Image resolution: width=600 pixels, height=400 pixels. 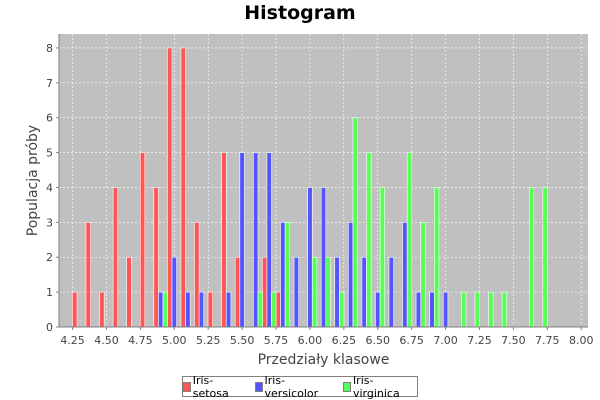 What do you see at coordinates (49, 222) in the screenshot?
I see `y-tick-label: 3` at bounding box center [49, 222].